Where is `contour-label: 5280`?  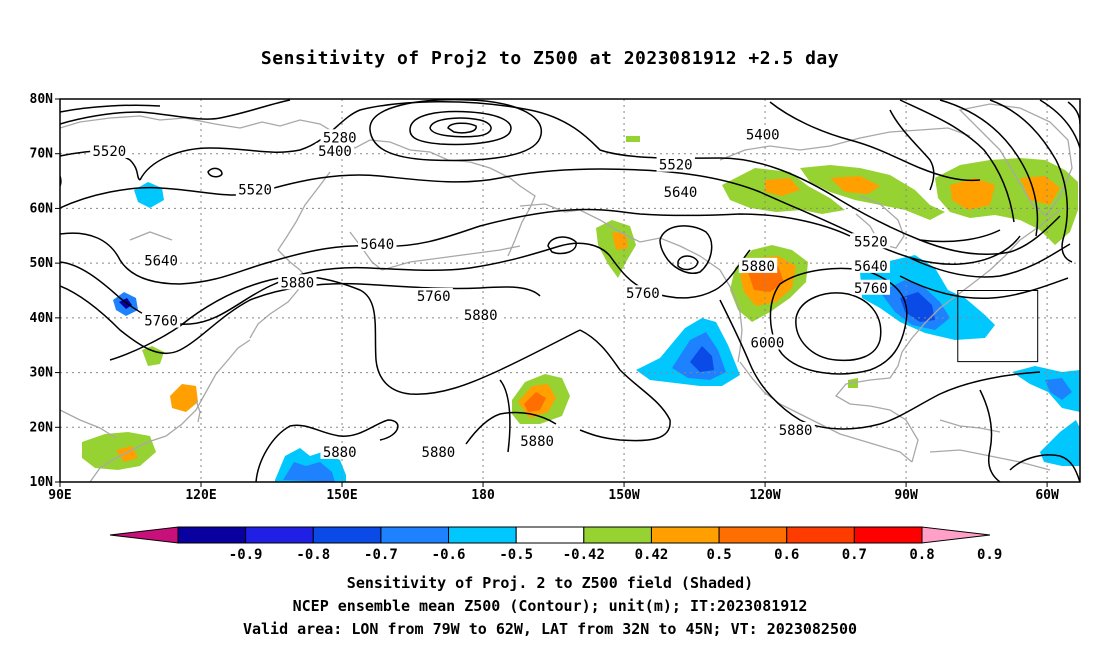 contour-label: 5280 is located at coordinates (340, 138).